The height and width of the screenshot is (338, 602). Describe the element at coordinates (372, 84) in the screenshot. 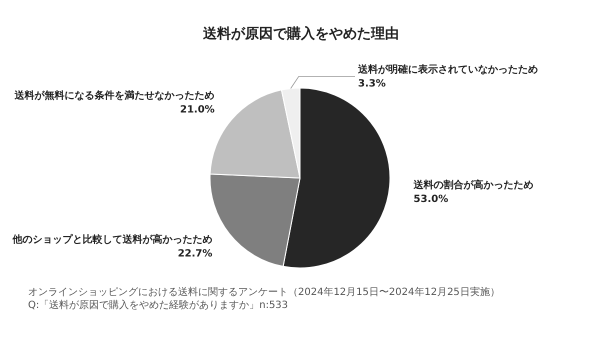

I see `data-label: 3.3%` at that location.